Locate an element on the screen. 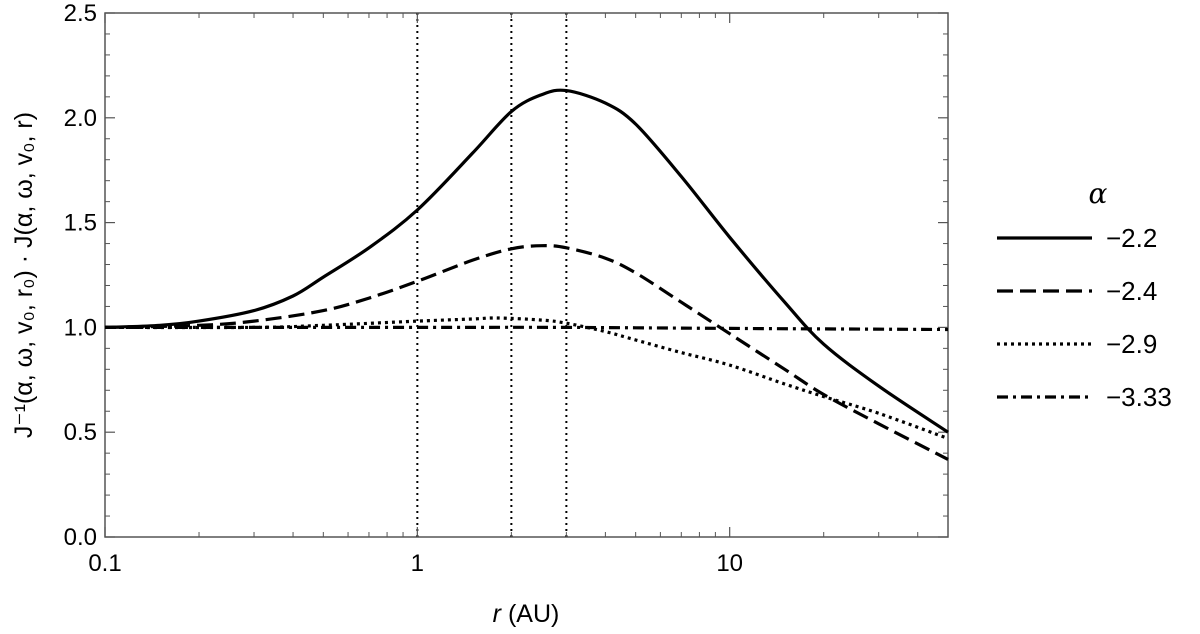 Image resolution: width=1200 pixels, height=634 pixels. y-tick-label: 1.0 is located at coordinates (80, 327).